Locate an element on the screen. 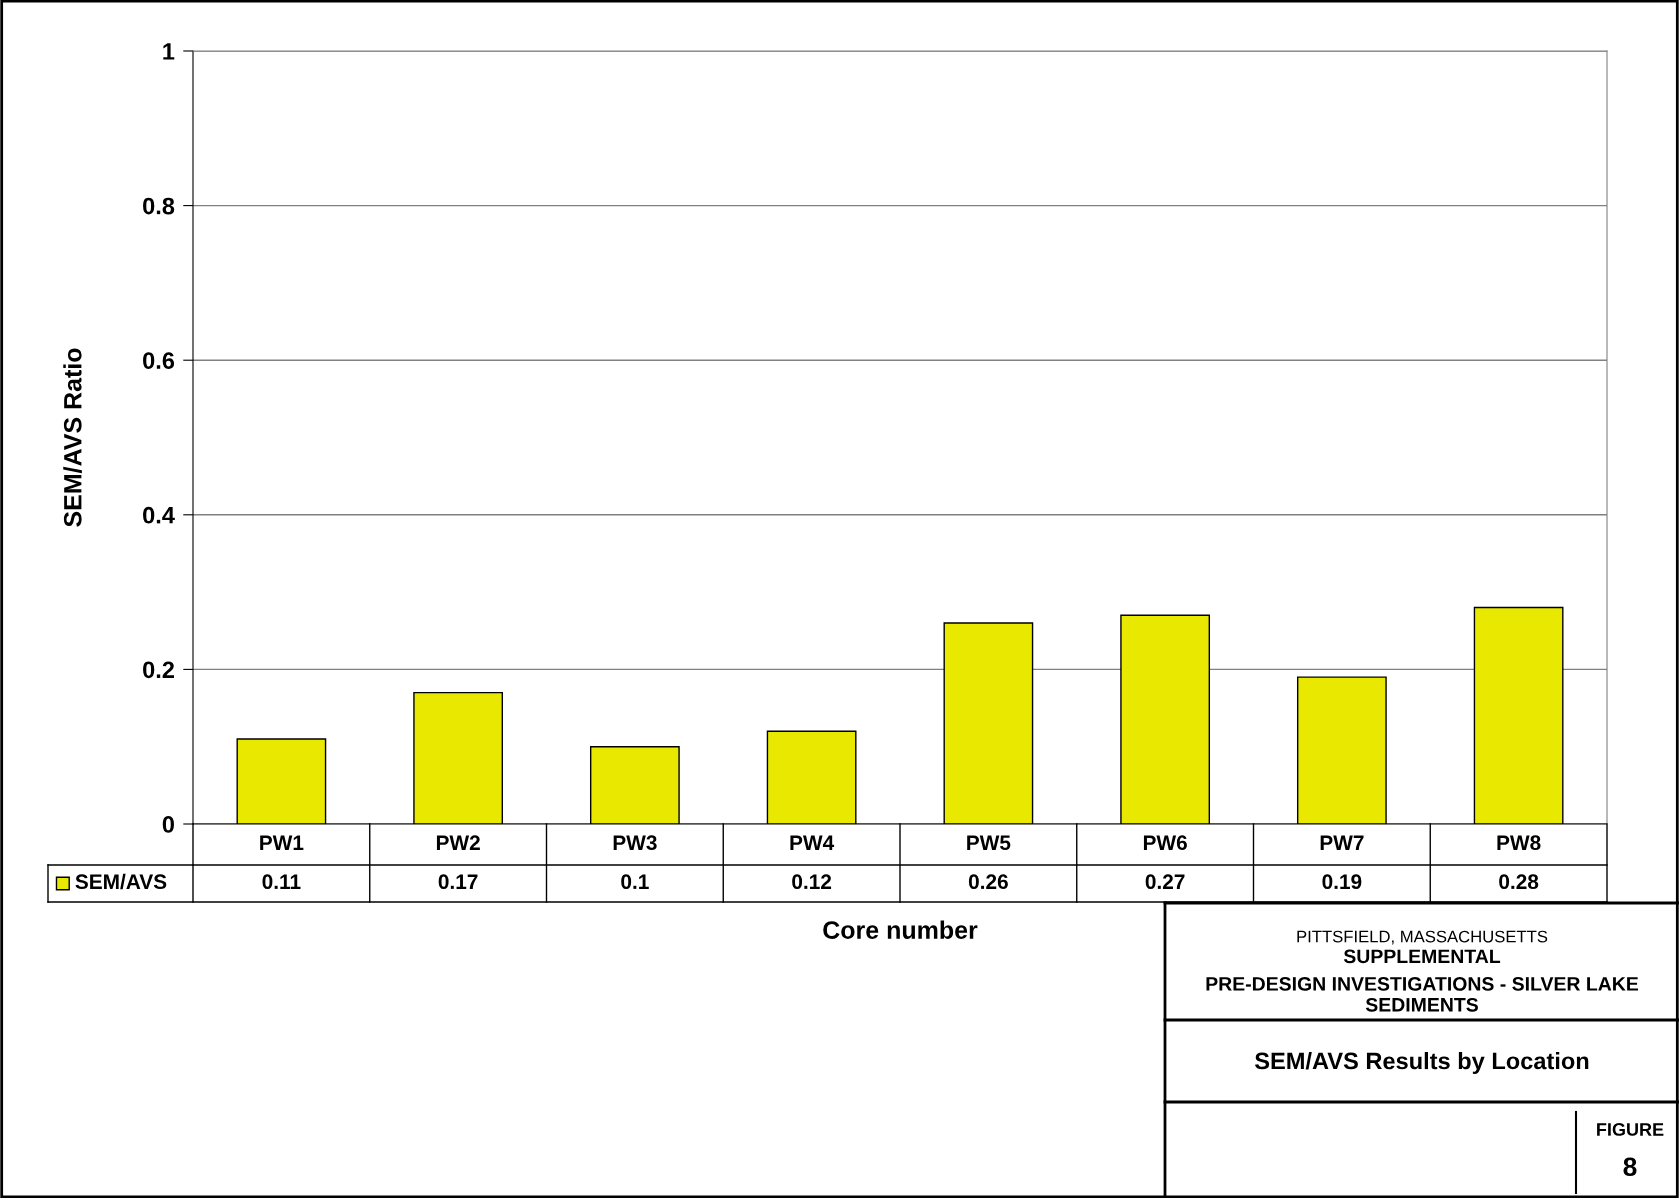  y-tick-label: 1 is located at coordinates (169, 51).